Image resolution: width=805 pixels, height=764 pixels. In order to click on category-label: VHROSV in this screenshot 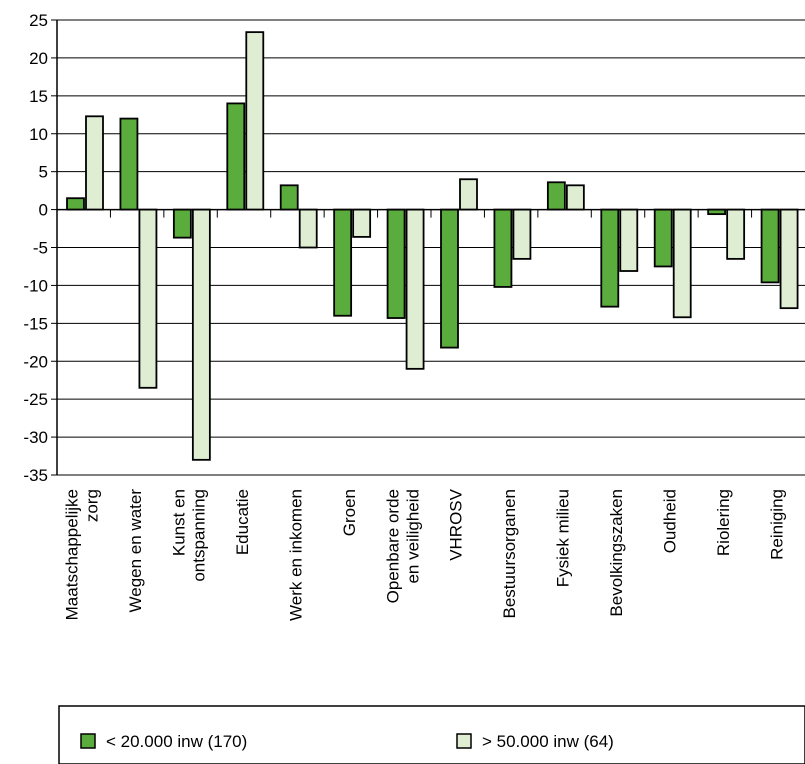, I will do `click(456, 524)`.